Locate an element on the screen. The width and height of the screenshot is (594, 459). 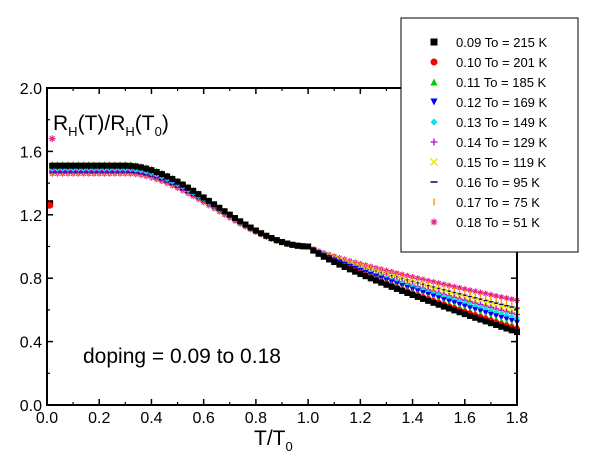
legend-item: 0.15 To = 119 K is located at coordinates (488, 162).